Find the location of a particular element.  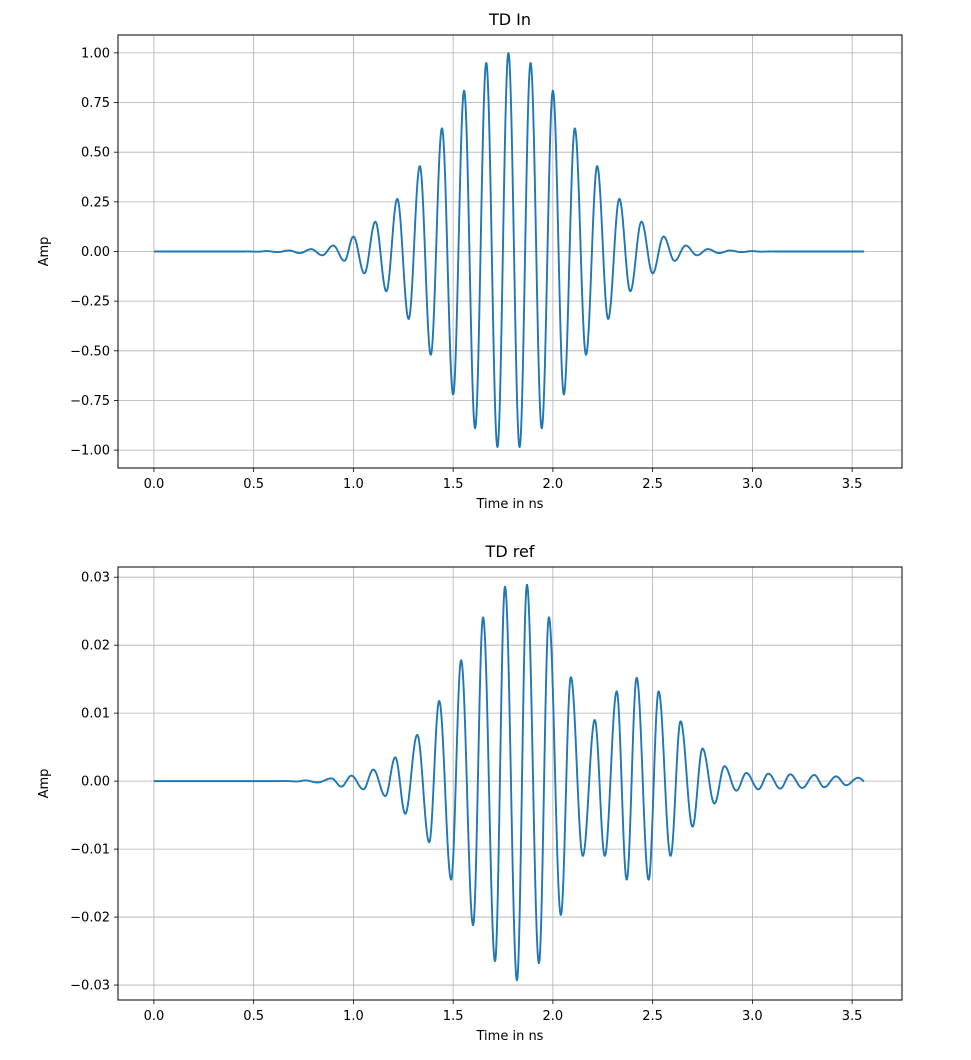

chart-title: TD ref is located at coordinates (510, 551).